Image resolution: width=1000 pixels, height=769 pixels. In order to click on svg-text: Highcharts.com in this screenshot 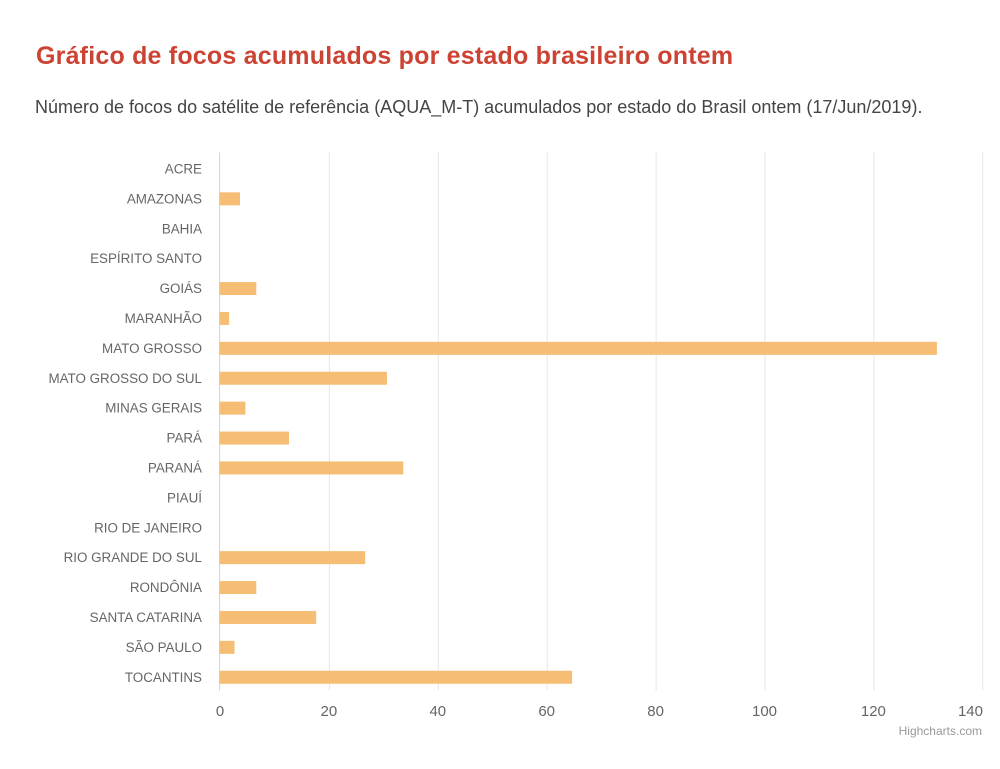, I will do `click(940, 731)`.